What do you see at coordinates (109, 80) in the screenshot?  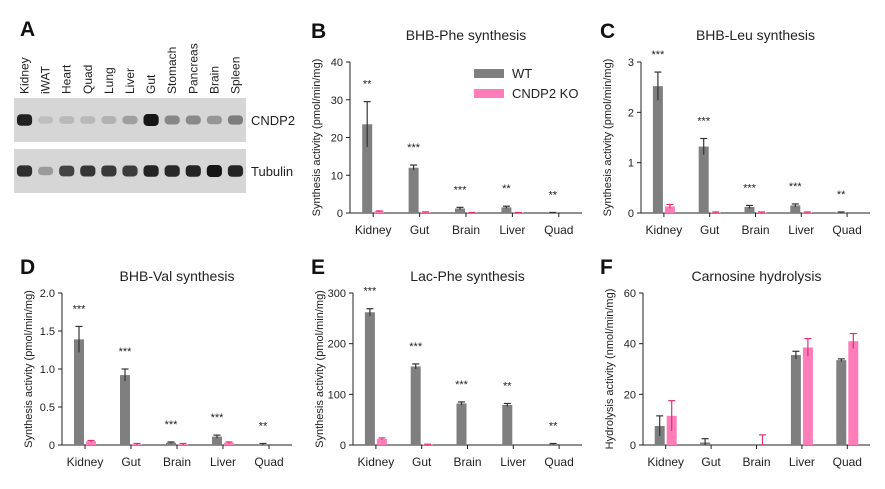 I see `lane-label: Lung` at bounding box center [109, 80].